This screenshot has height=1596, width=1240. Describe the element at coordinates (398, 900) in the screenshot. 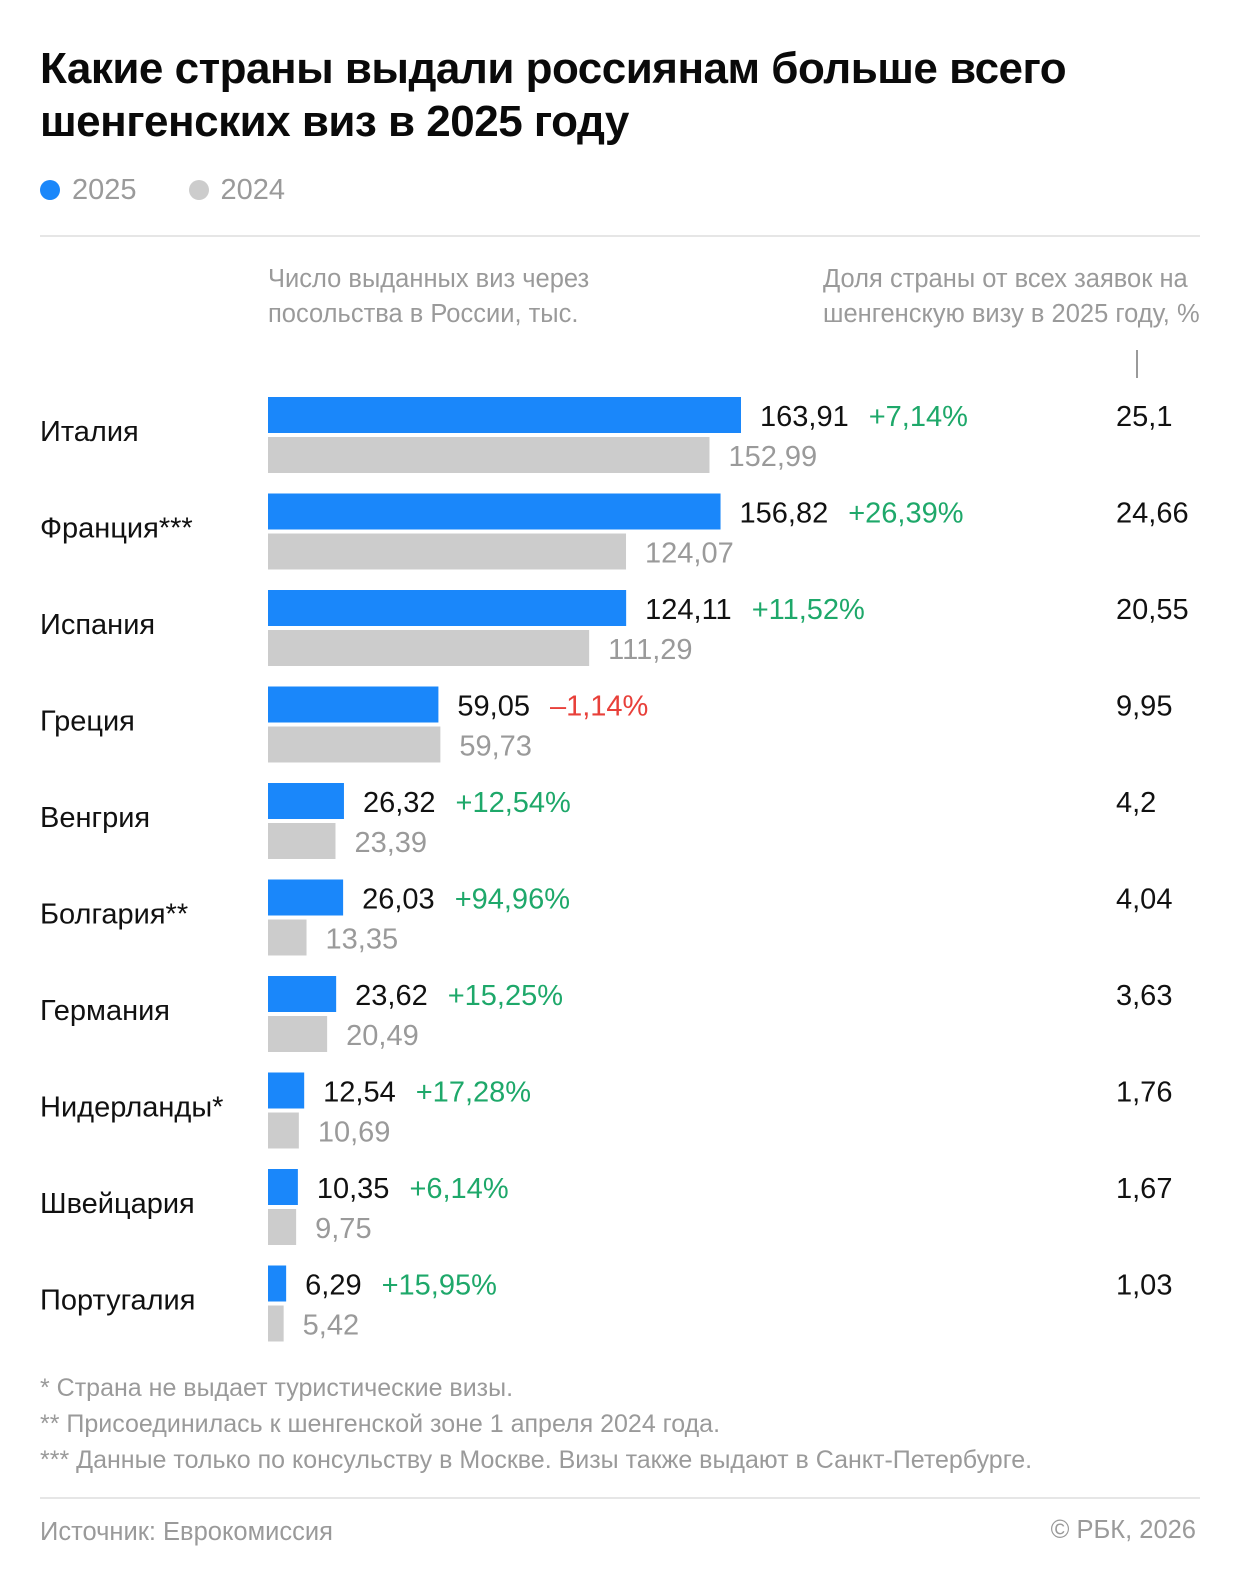

I see `value-label-2025: 26,03` at that location.